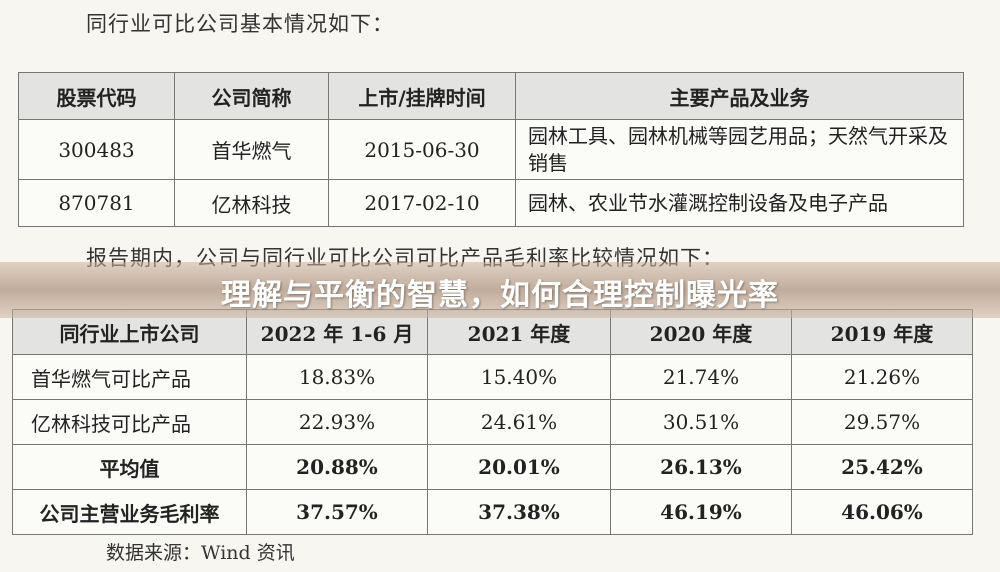  What do you see at coordinates (251, 203) in the screenshot?
I see `cell-company-name: 亿林科技` at bounding box center [251, 203].